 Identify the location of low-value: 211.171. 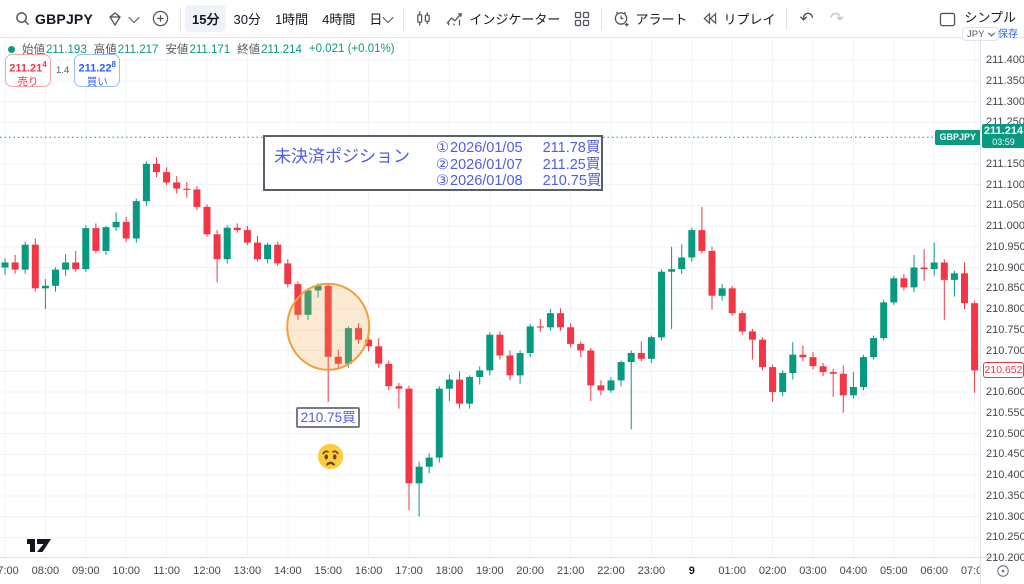
(210, 50).